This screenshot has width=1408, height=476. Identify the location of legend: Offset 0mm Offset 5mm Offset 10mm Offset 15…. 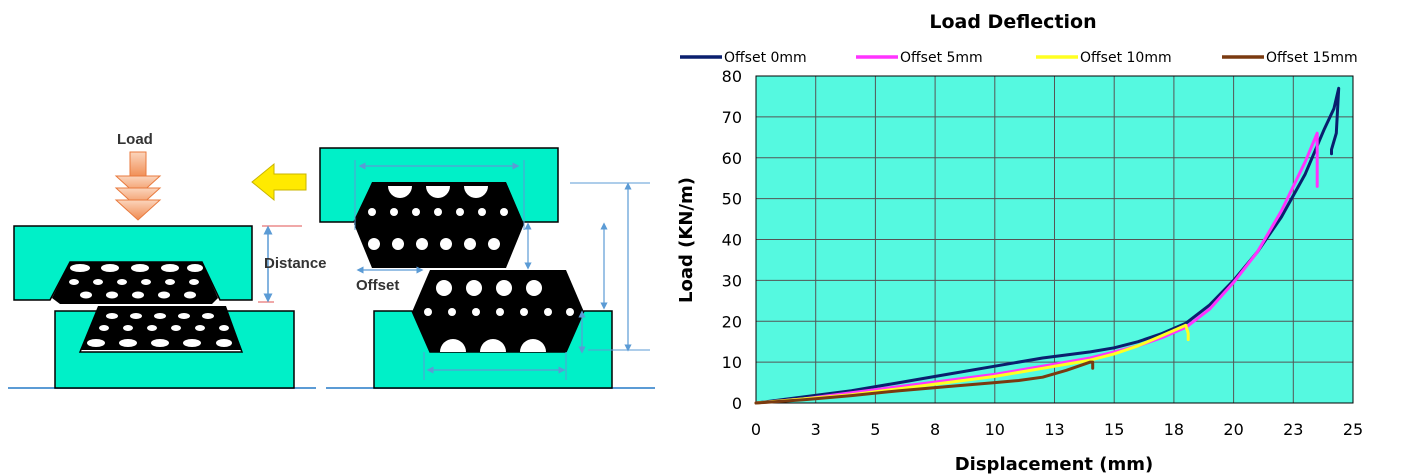
(1019, 58).